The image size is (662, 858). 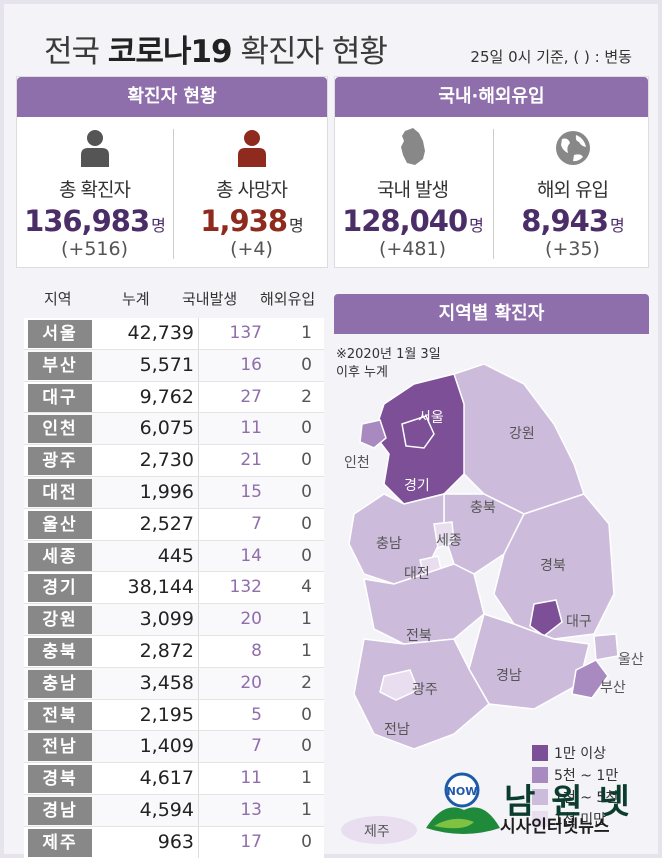 What do you see at coordinates (166, 650) in the screenshot?
I see `total-cases: 2,872` at bounding box center [166, 650].